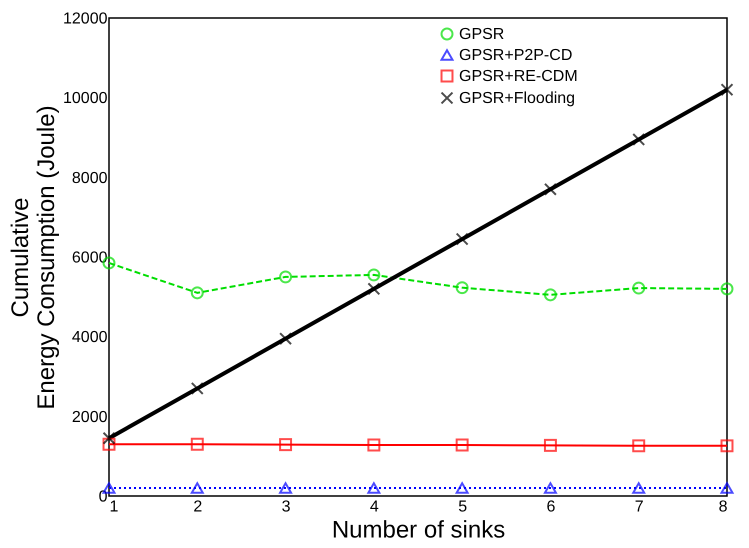 Image resolution: width=749 pixels, height=548 pixels. Describe the element at coordinates (515, 55) in the screenshot. I see `legend-label: GPSR+P2P-CD` at that location.